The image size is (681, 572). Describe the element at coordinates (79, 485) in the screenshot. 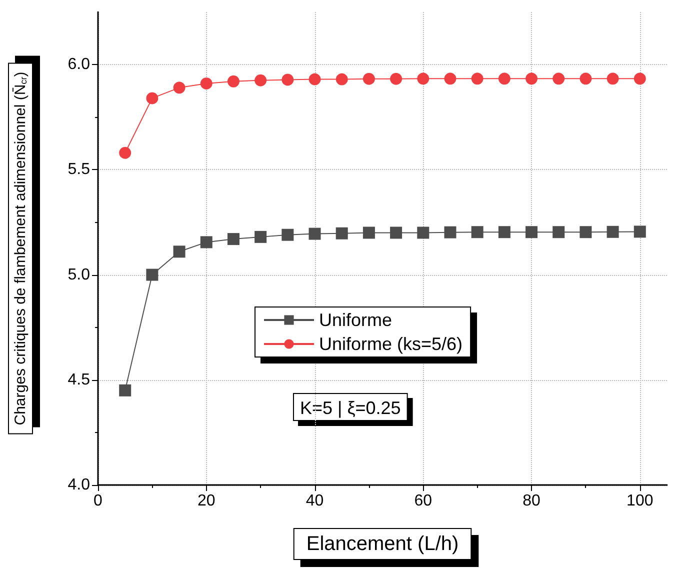

I see `y-tick-label: 4.0` at that location.